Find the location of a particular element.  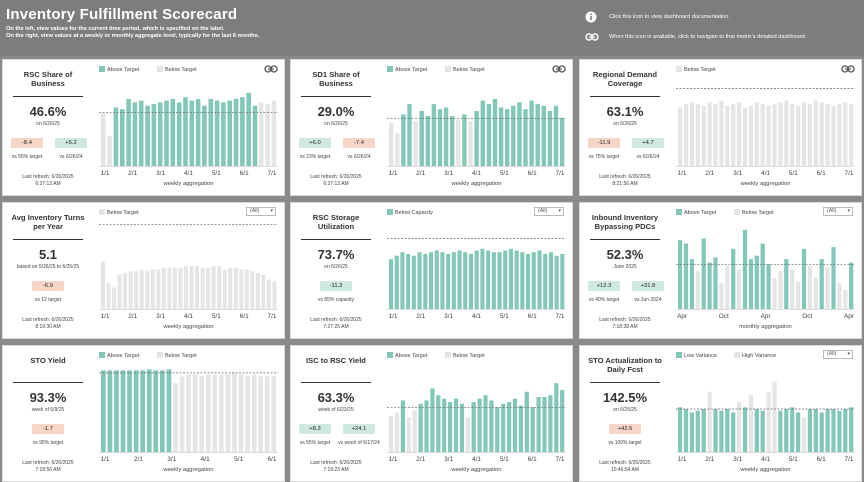

legend-label: High Variance is located at coordinates (759, 356).